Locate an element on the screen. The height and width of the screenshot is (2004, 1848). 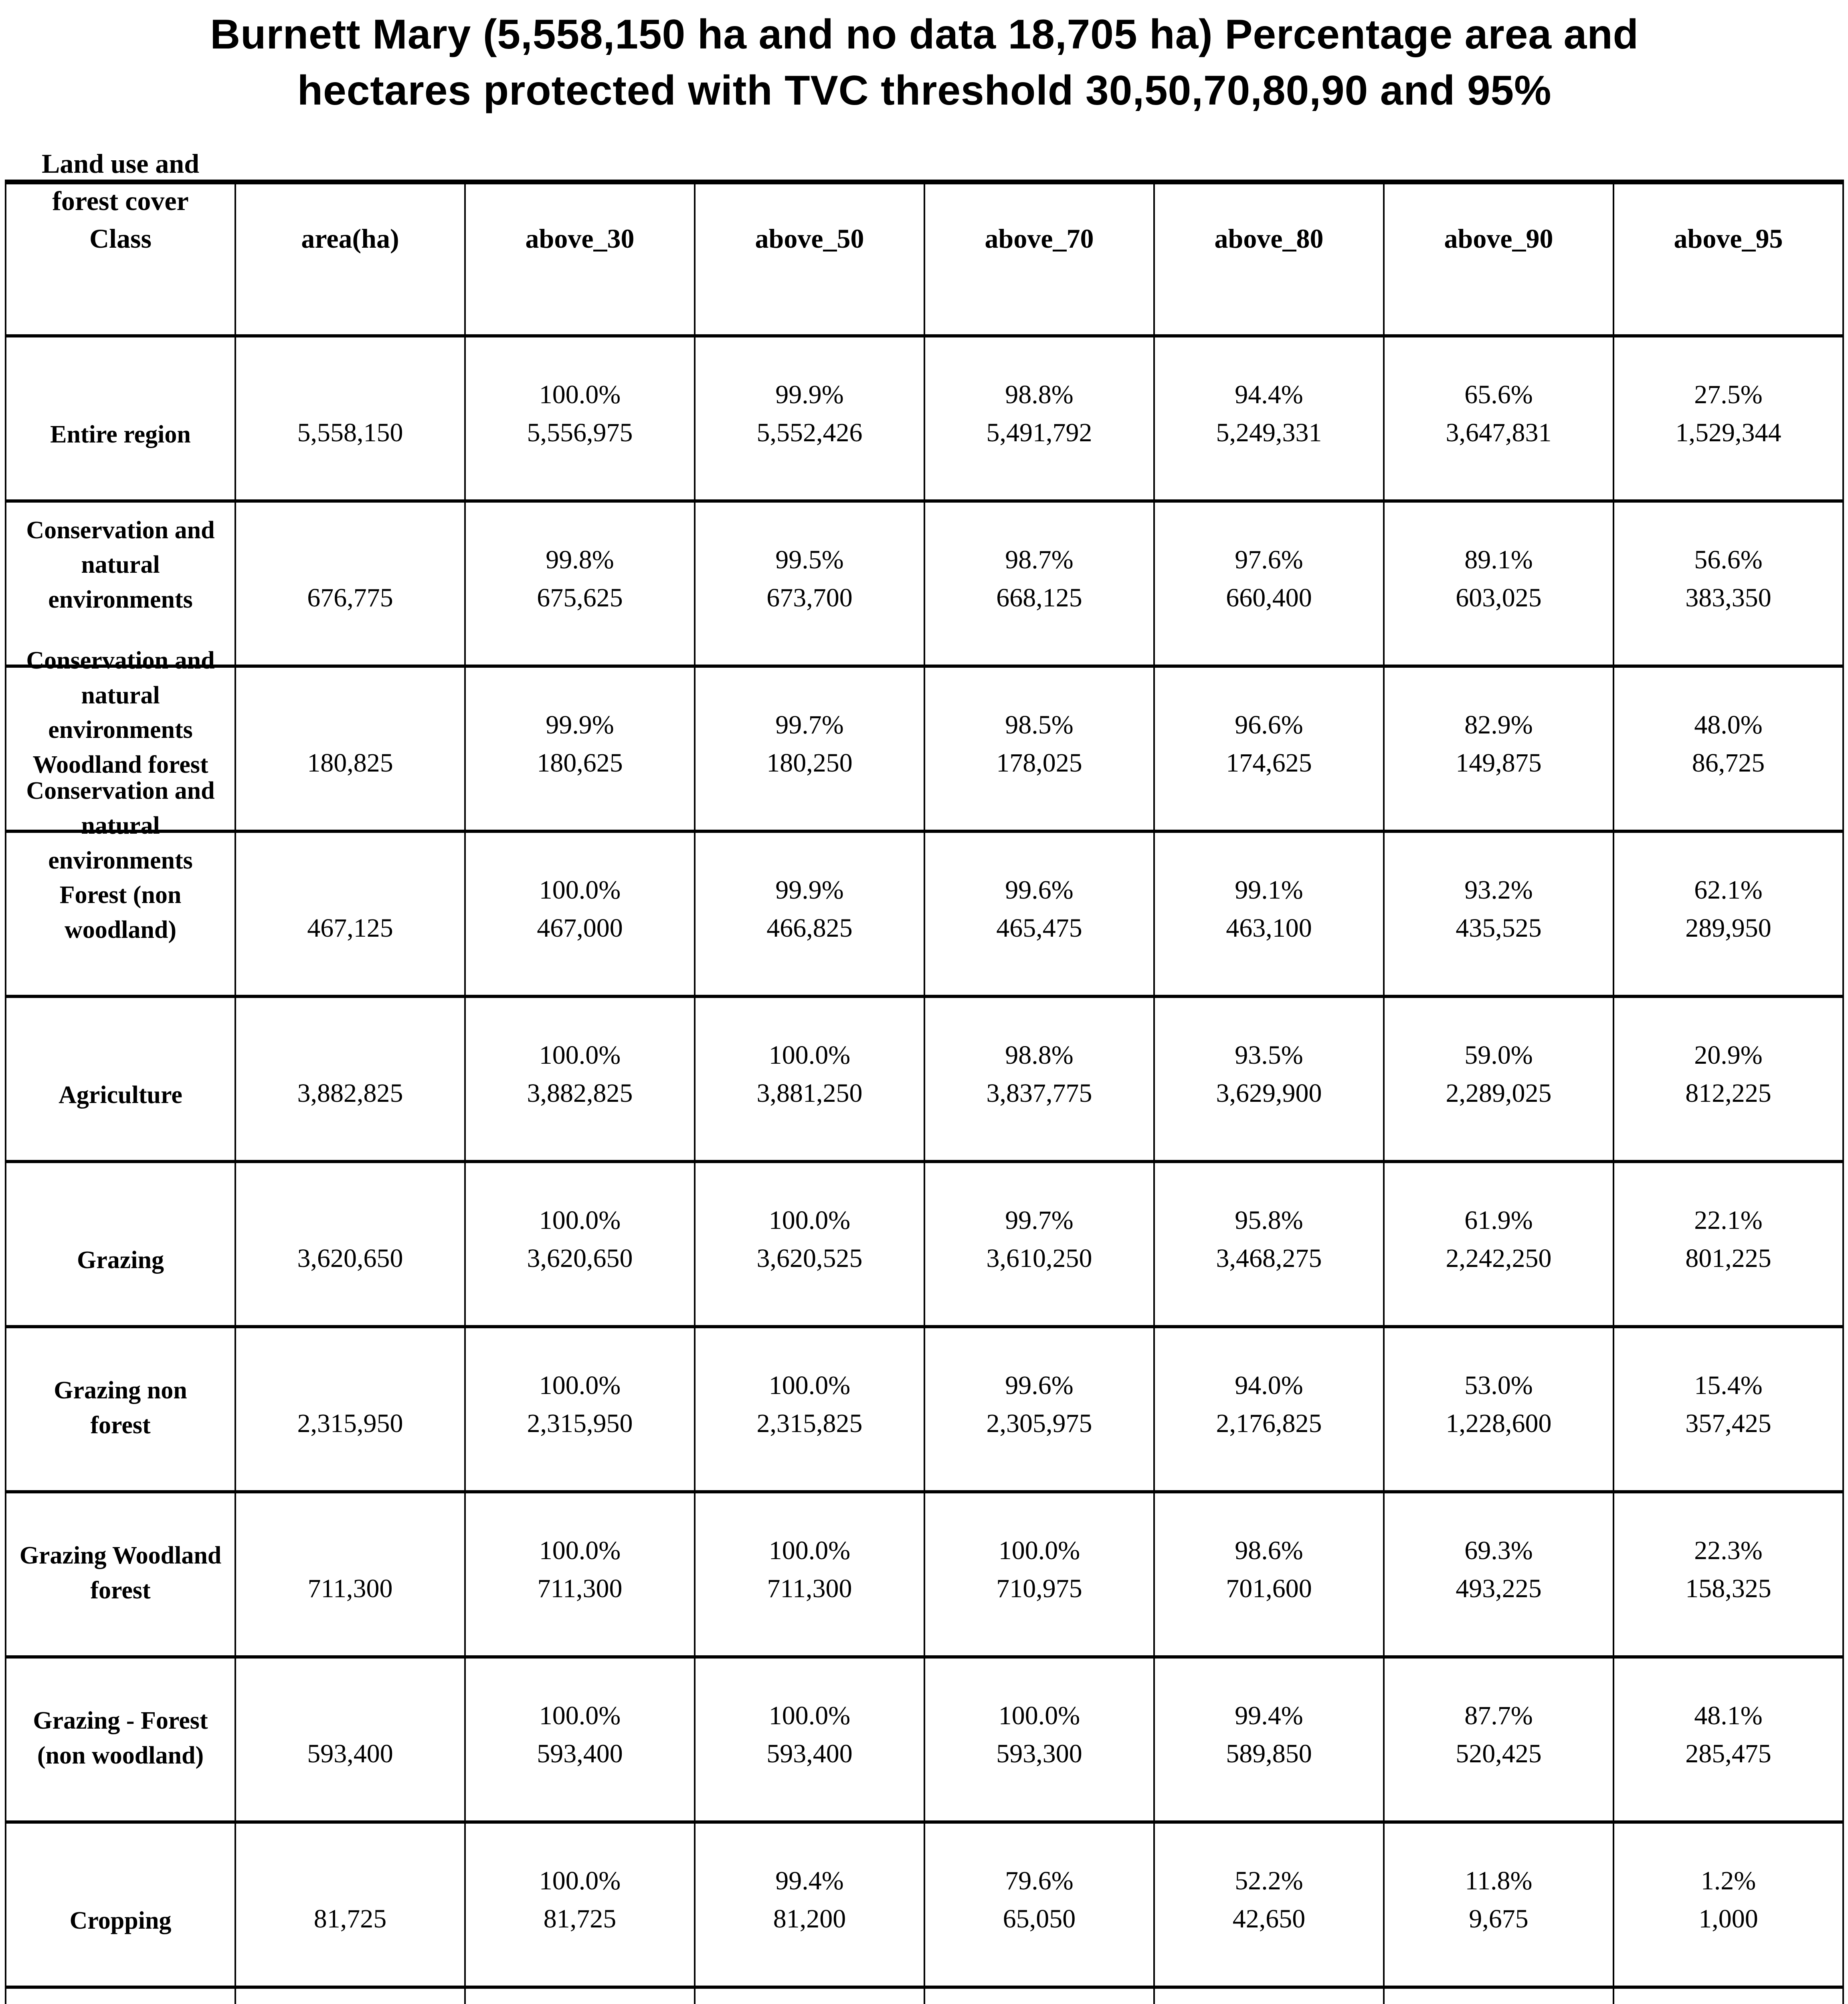
hectares-value: 711,300 is located at coordinates (580, 1589).